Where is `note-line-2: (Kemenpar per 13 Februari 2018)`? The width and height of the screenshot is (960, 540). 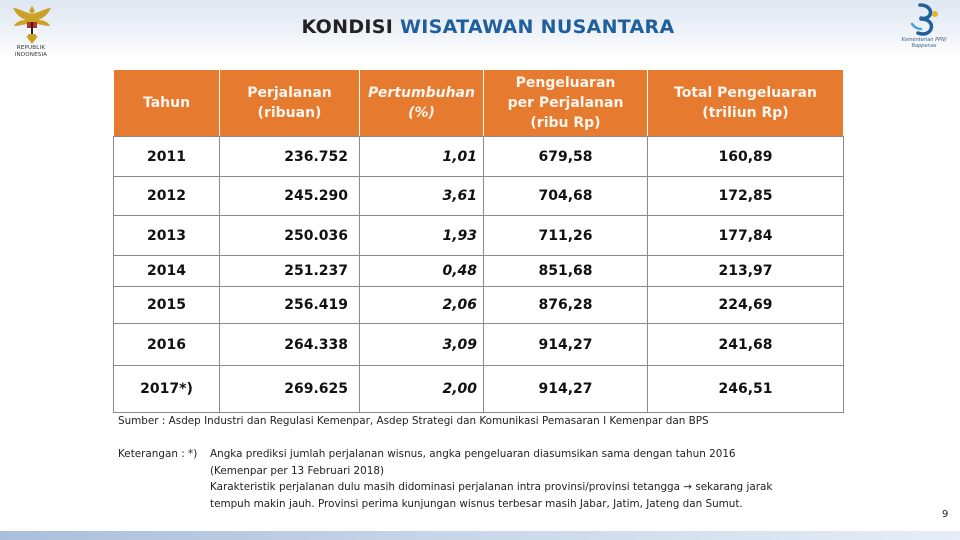 note-line-2: (Kemenpar per 13 Februari 2018) is located at coordinates (297, 470).